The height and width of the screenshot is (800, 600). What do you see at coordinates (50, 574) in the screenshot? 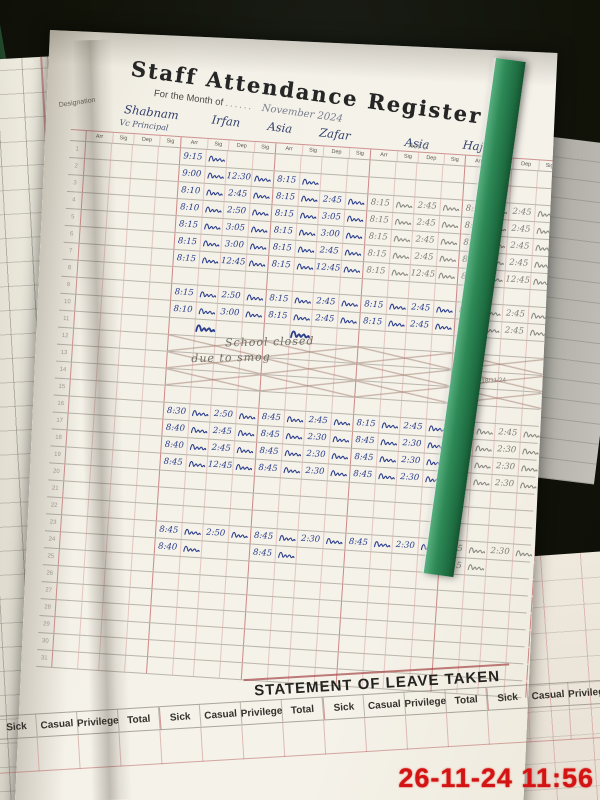
I see `row-number: 26` at bounding box center [50, 574].